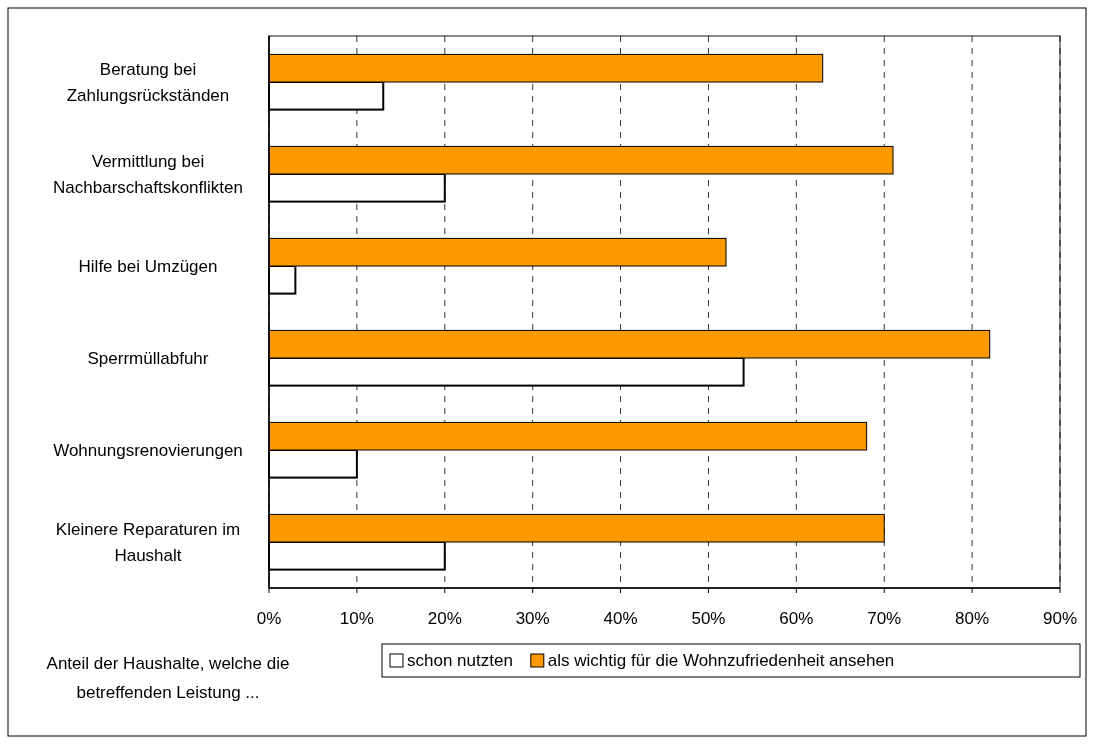 The image size is (1094, 744). What do you see at coordinates (148, 266) in the screenshot?
I see `y-tick-label: Hilfe bei Umzügen` at bounding box center [148, 266].